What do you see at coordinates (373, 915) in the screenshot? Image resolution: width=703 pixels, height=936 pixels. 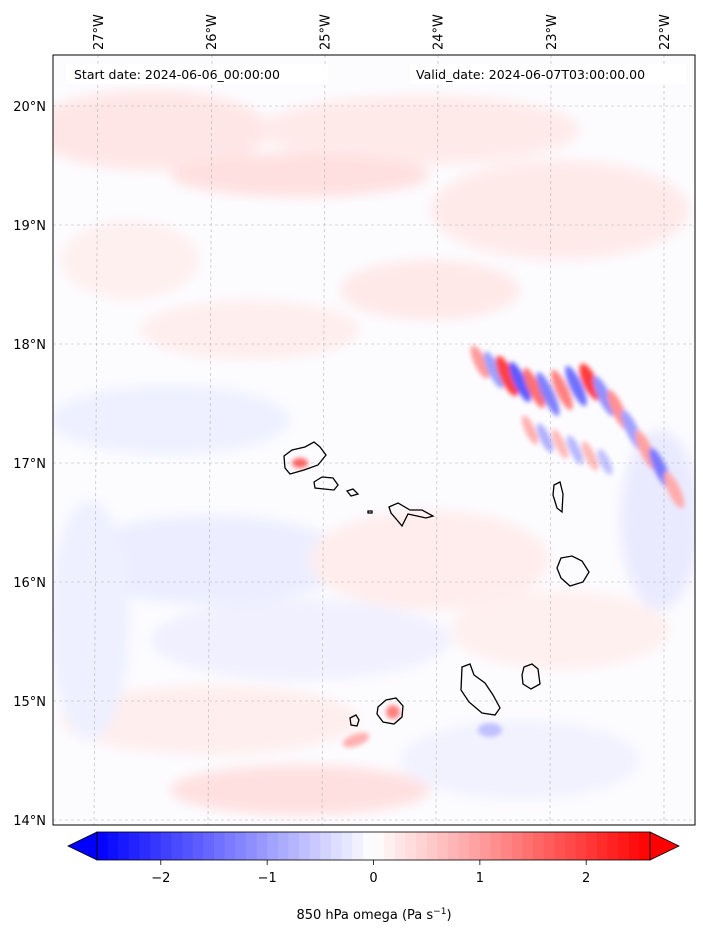 I see `colorbar-label: 850 hPa omega (Pa s−1)` at bounding box center [373, 915].